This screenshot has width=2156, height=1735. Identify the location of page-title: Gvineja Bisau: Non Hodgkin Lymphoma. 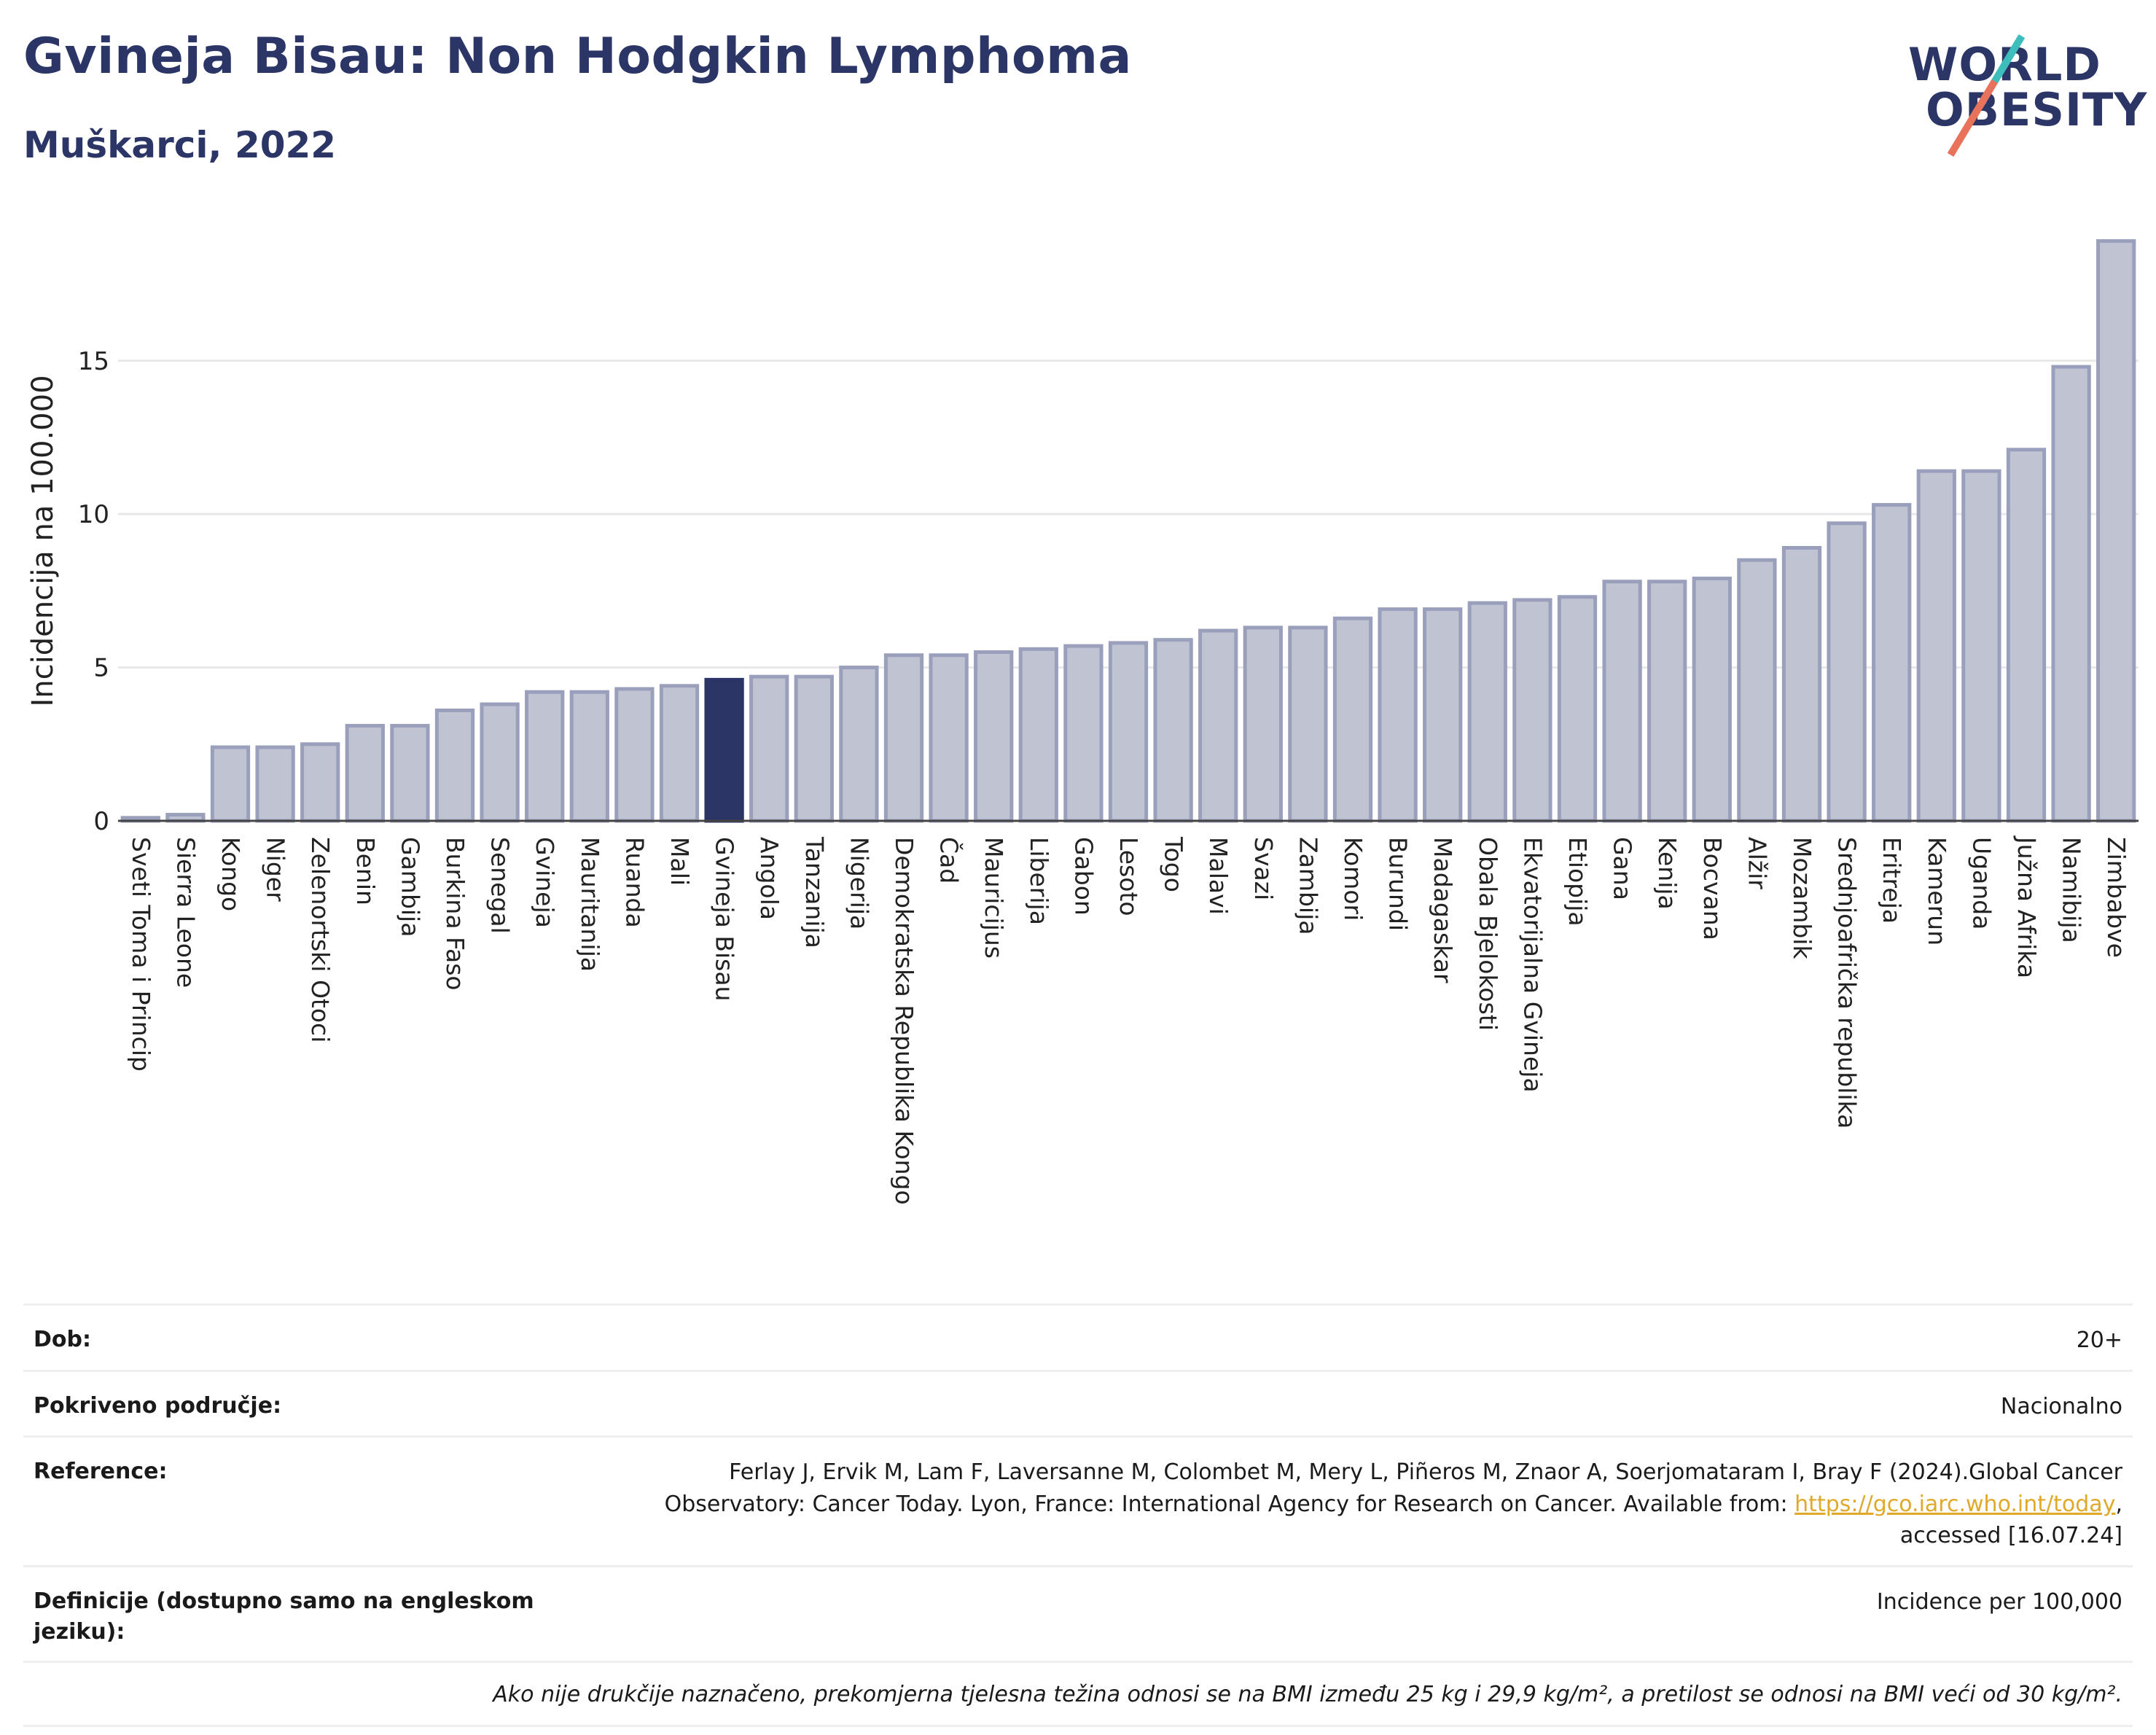
(578, 56).